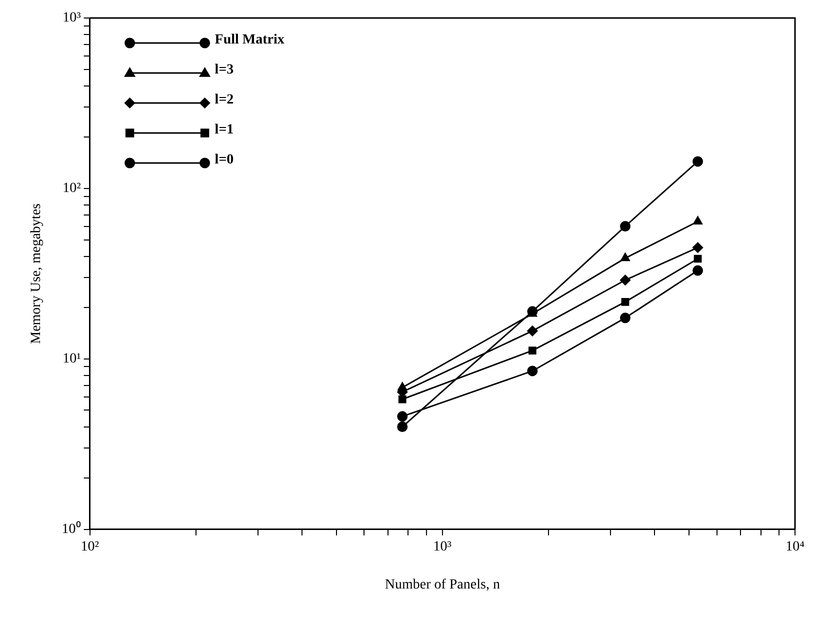 The height and width of the screenshot is (617, 835). What do you see at coordinates (249, 40) in the screenshot?
I see `legend-label: Full Matrix` at bounding box center [249, 40].